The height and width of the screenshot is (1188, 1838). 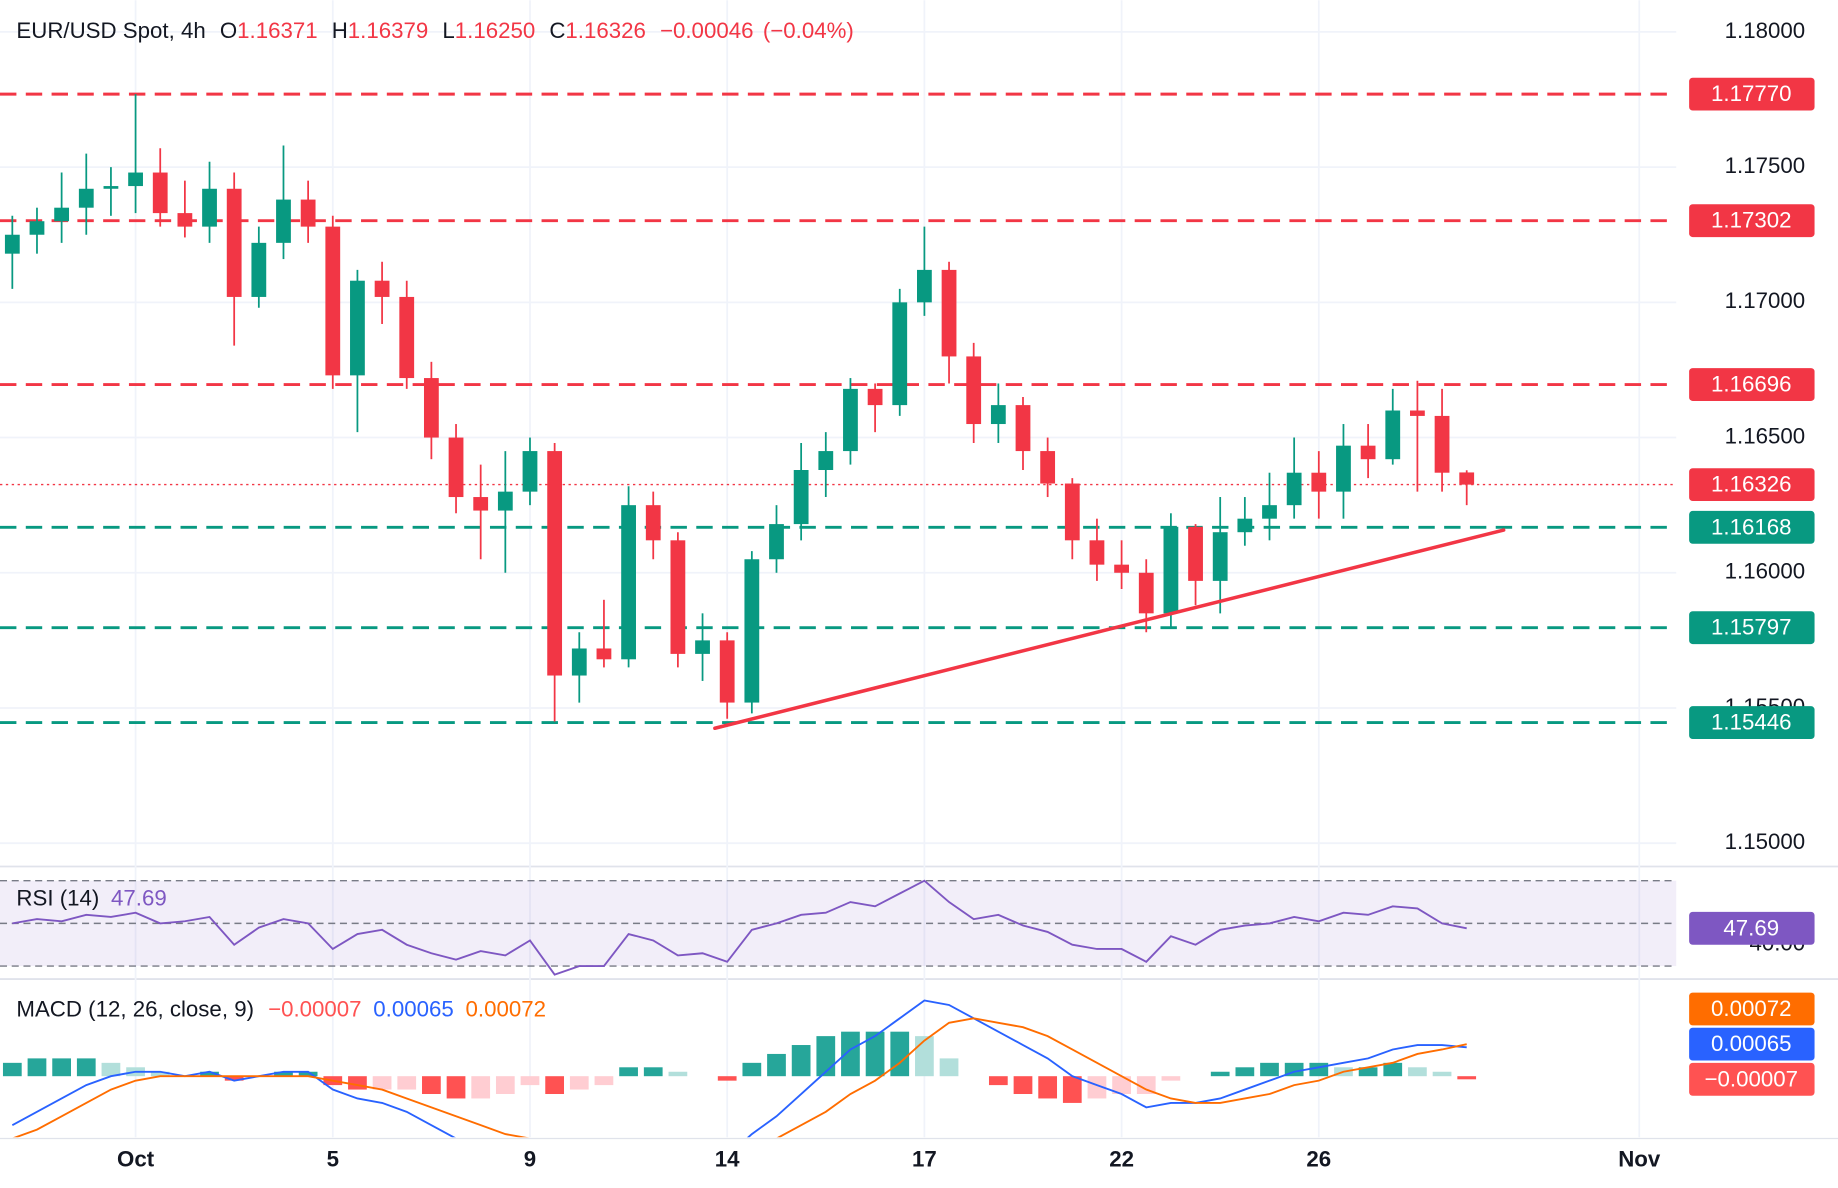 What do you see at coordinates (315, 1009) in the screenshot?
I see `histogram-value: −0.00007` at bounding box center [315, 1009].